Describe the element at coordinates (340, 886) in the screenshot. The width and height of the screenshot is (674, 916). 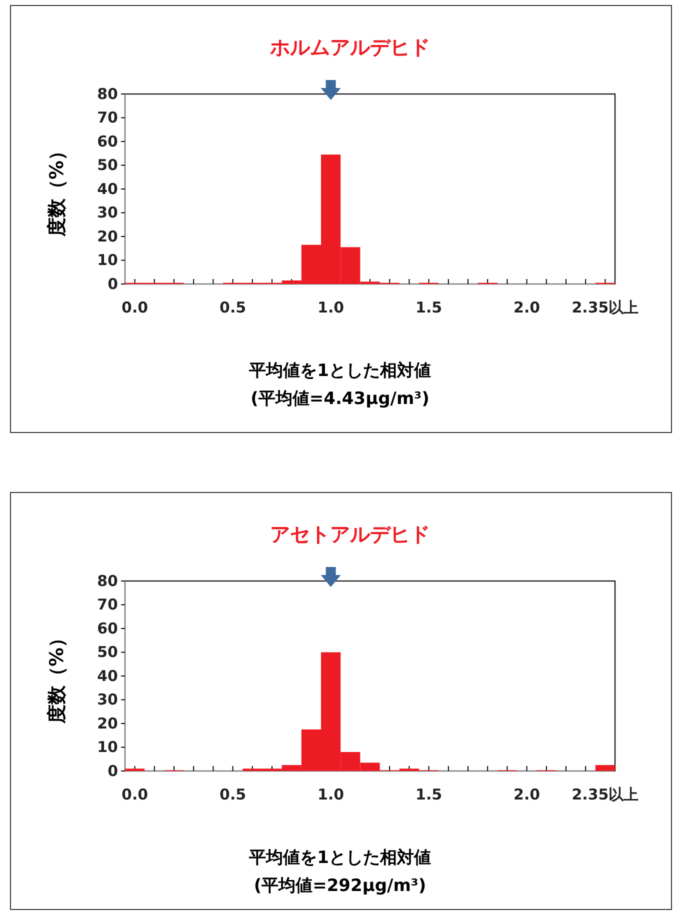
I see `text: (平均値=292μg/m³)` at that location.